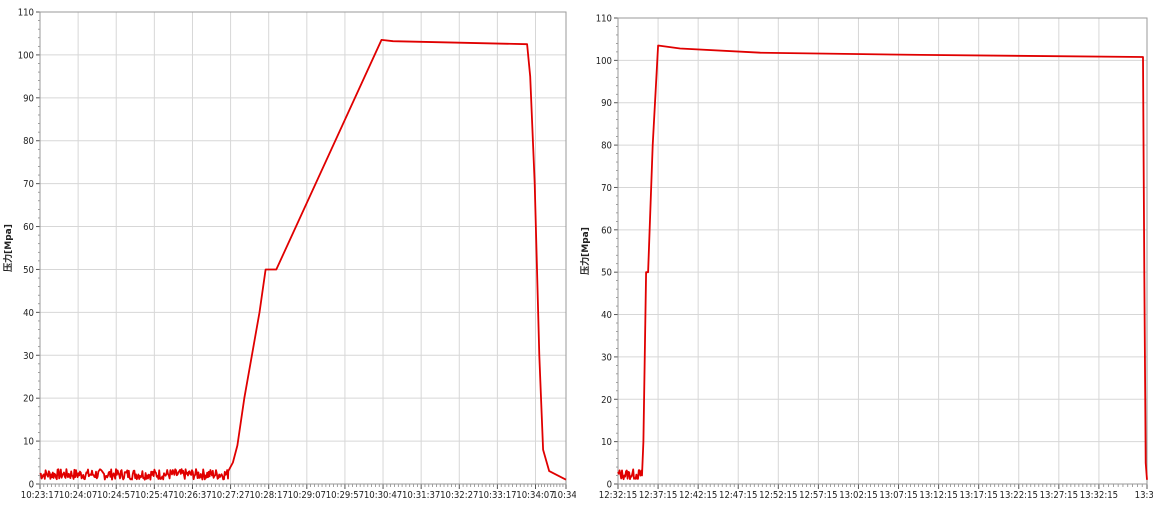  I want to click on x-tick-label: 10:27:27, so click(230, 495).